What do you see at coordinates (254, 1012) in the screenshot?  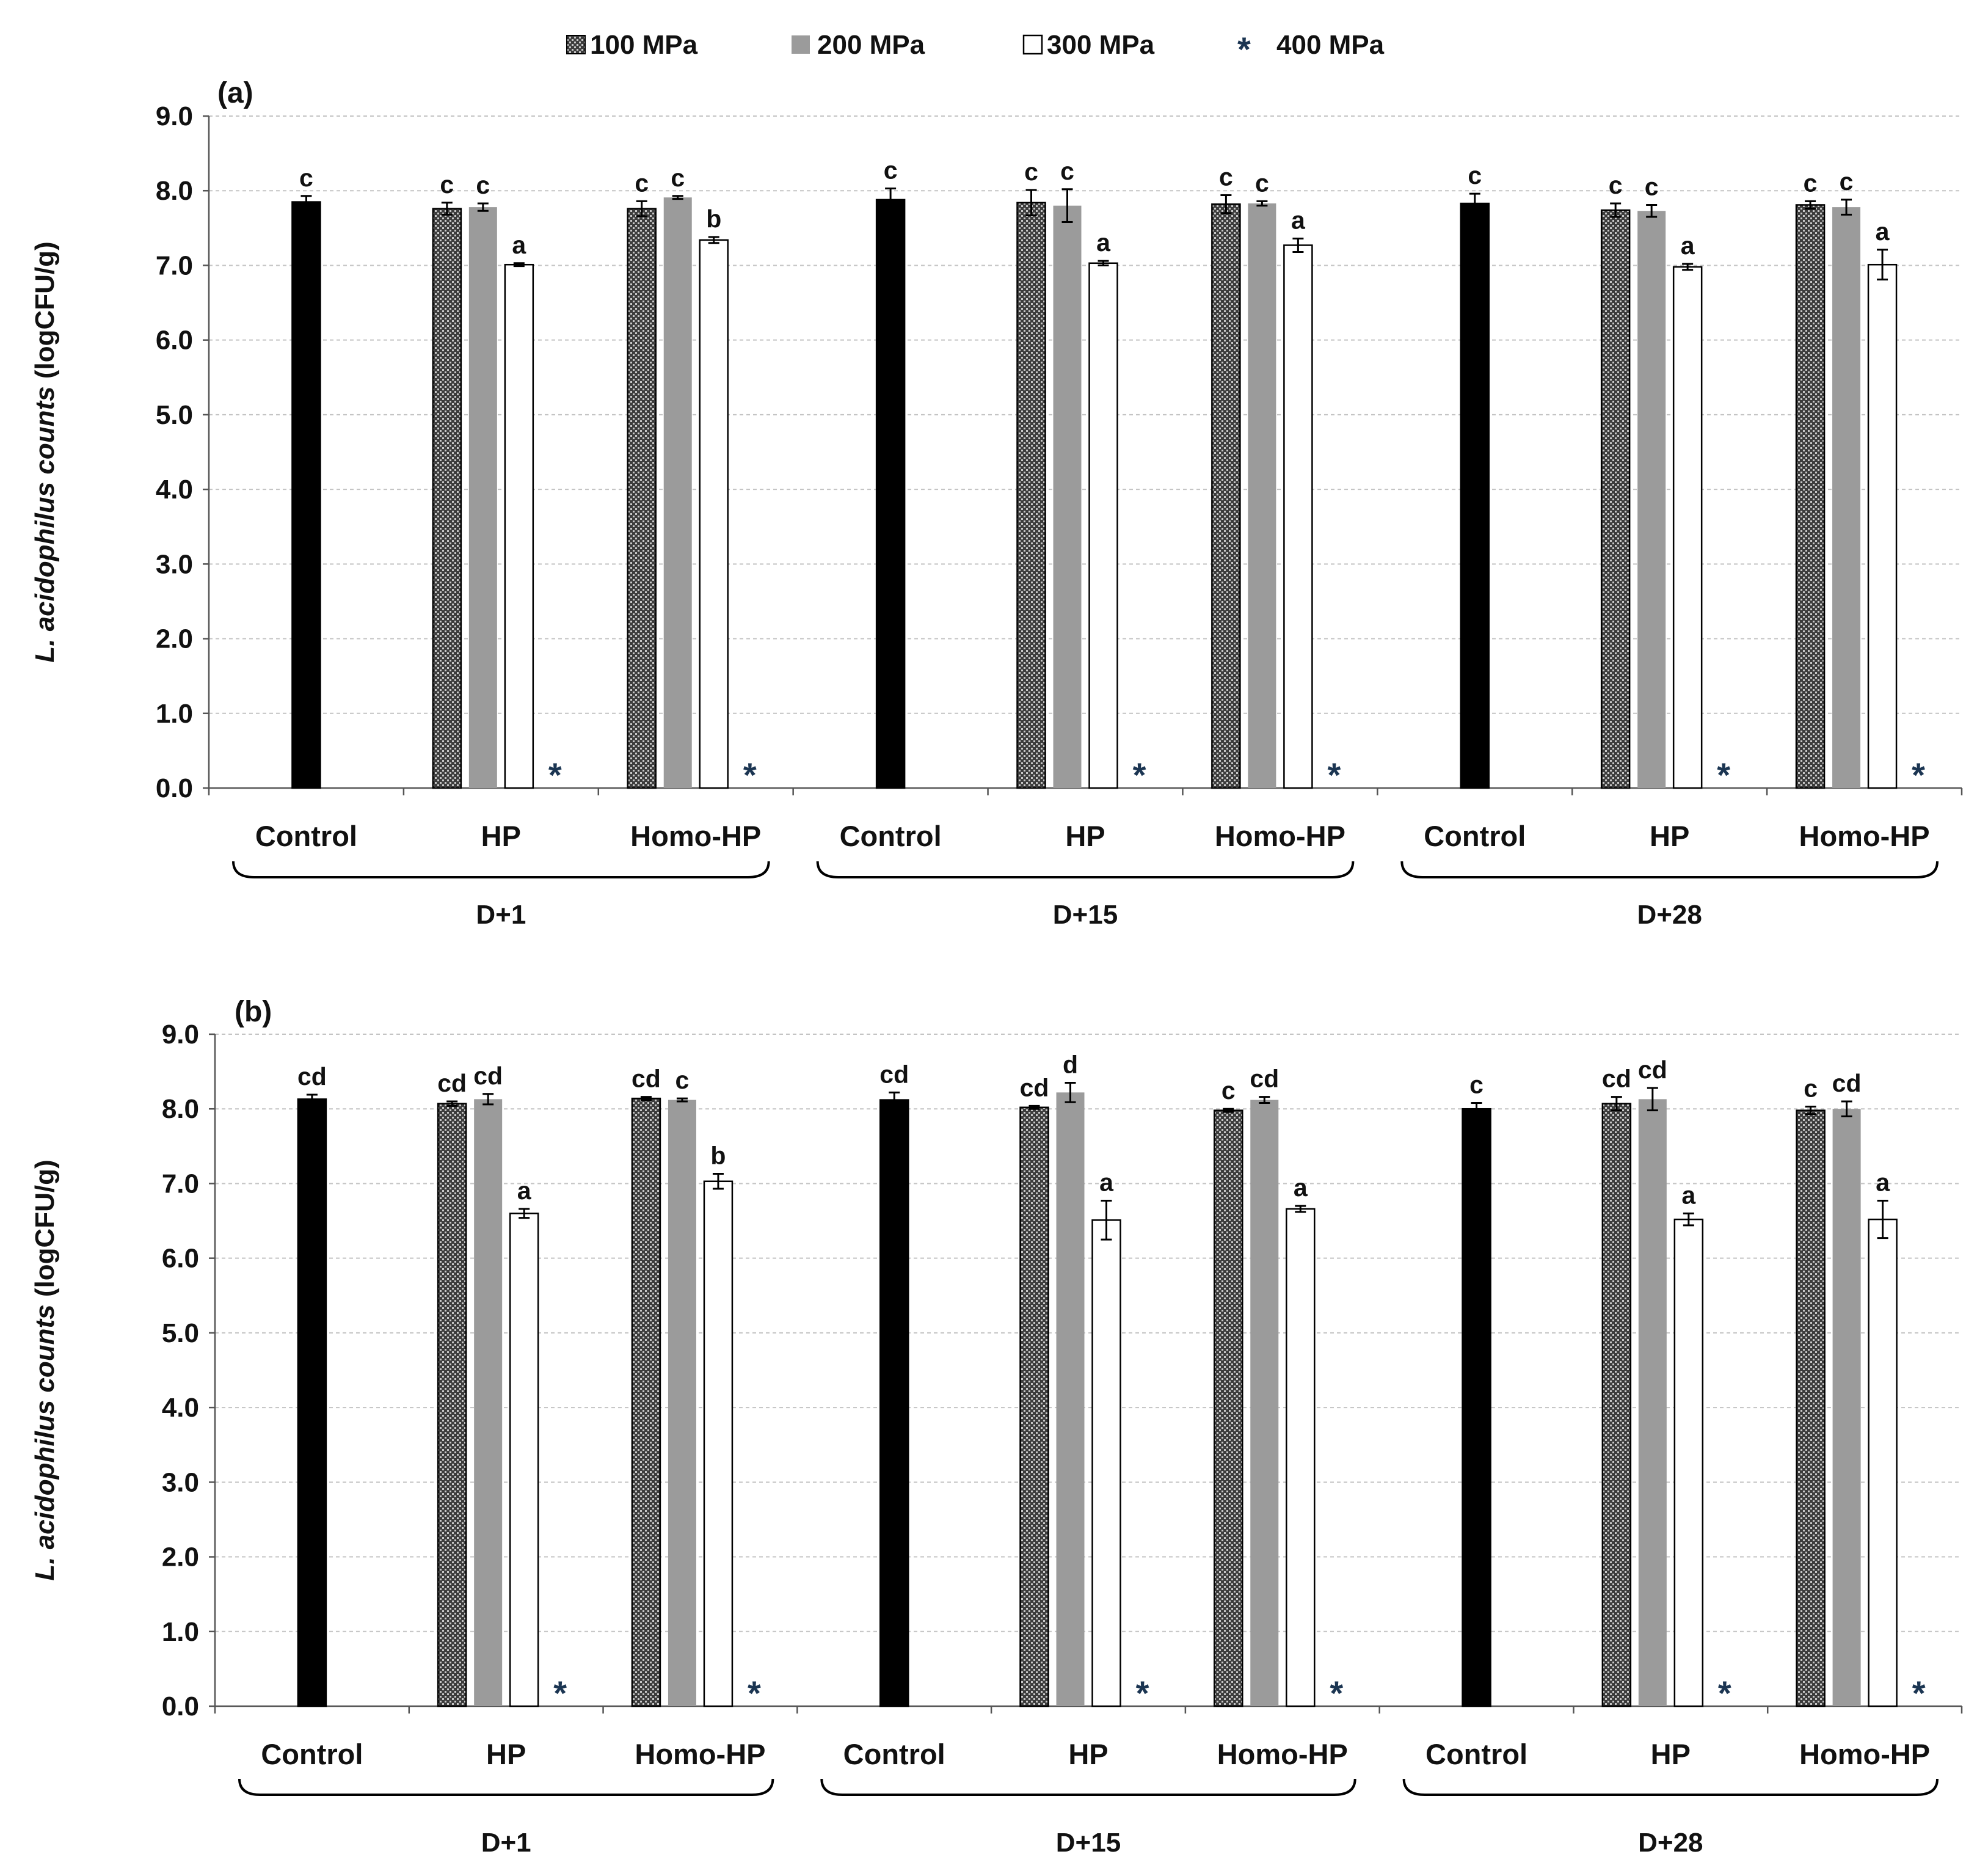 I see `panel-label: (b)` at bounding box center [254, 1012].